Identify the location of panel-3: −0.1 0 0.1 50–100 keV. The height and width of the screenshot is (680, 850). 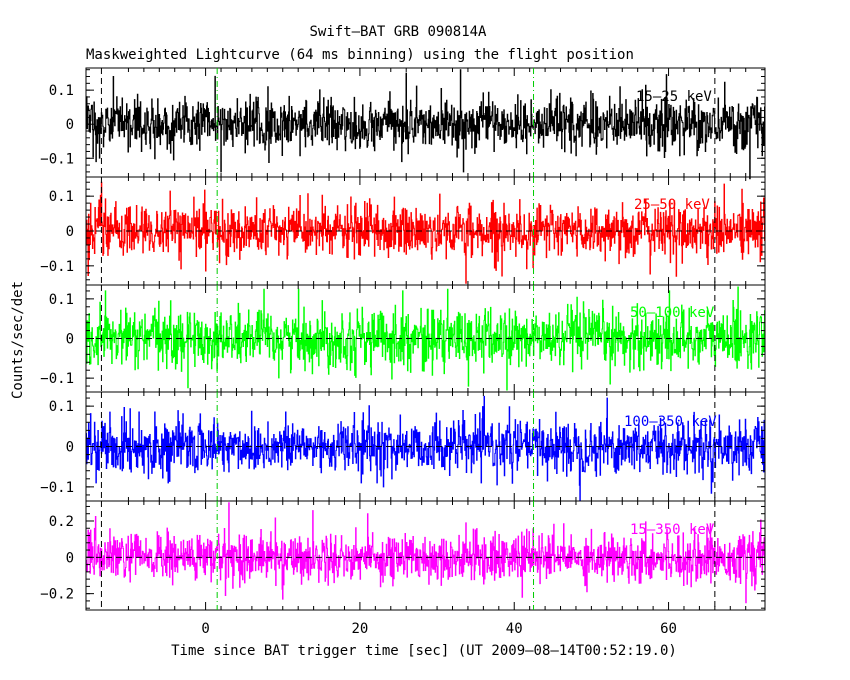
(403, 338).